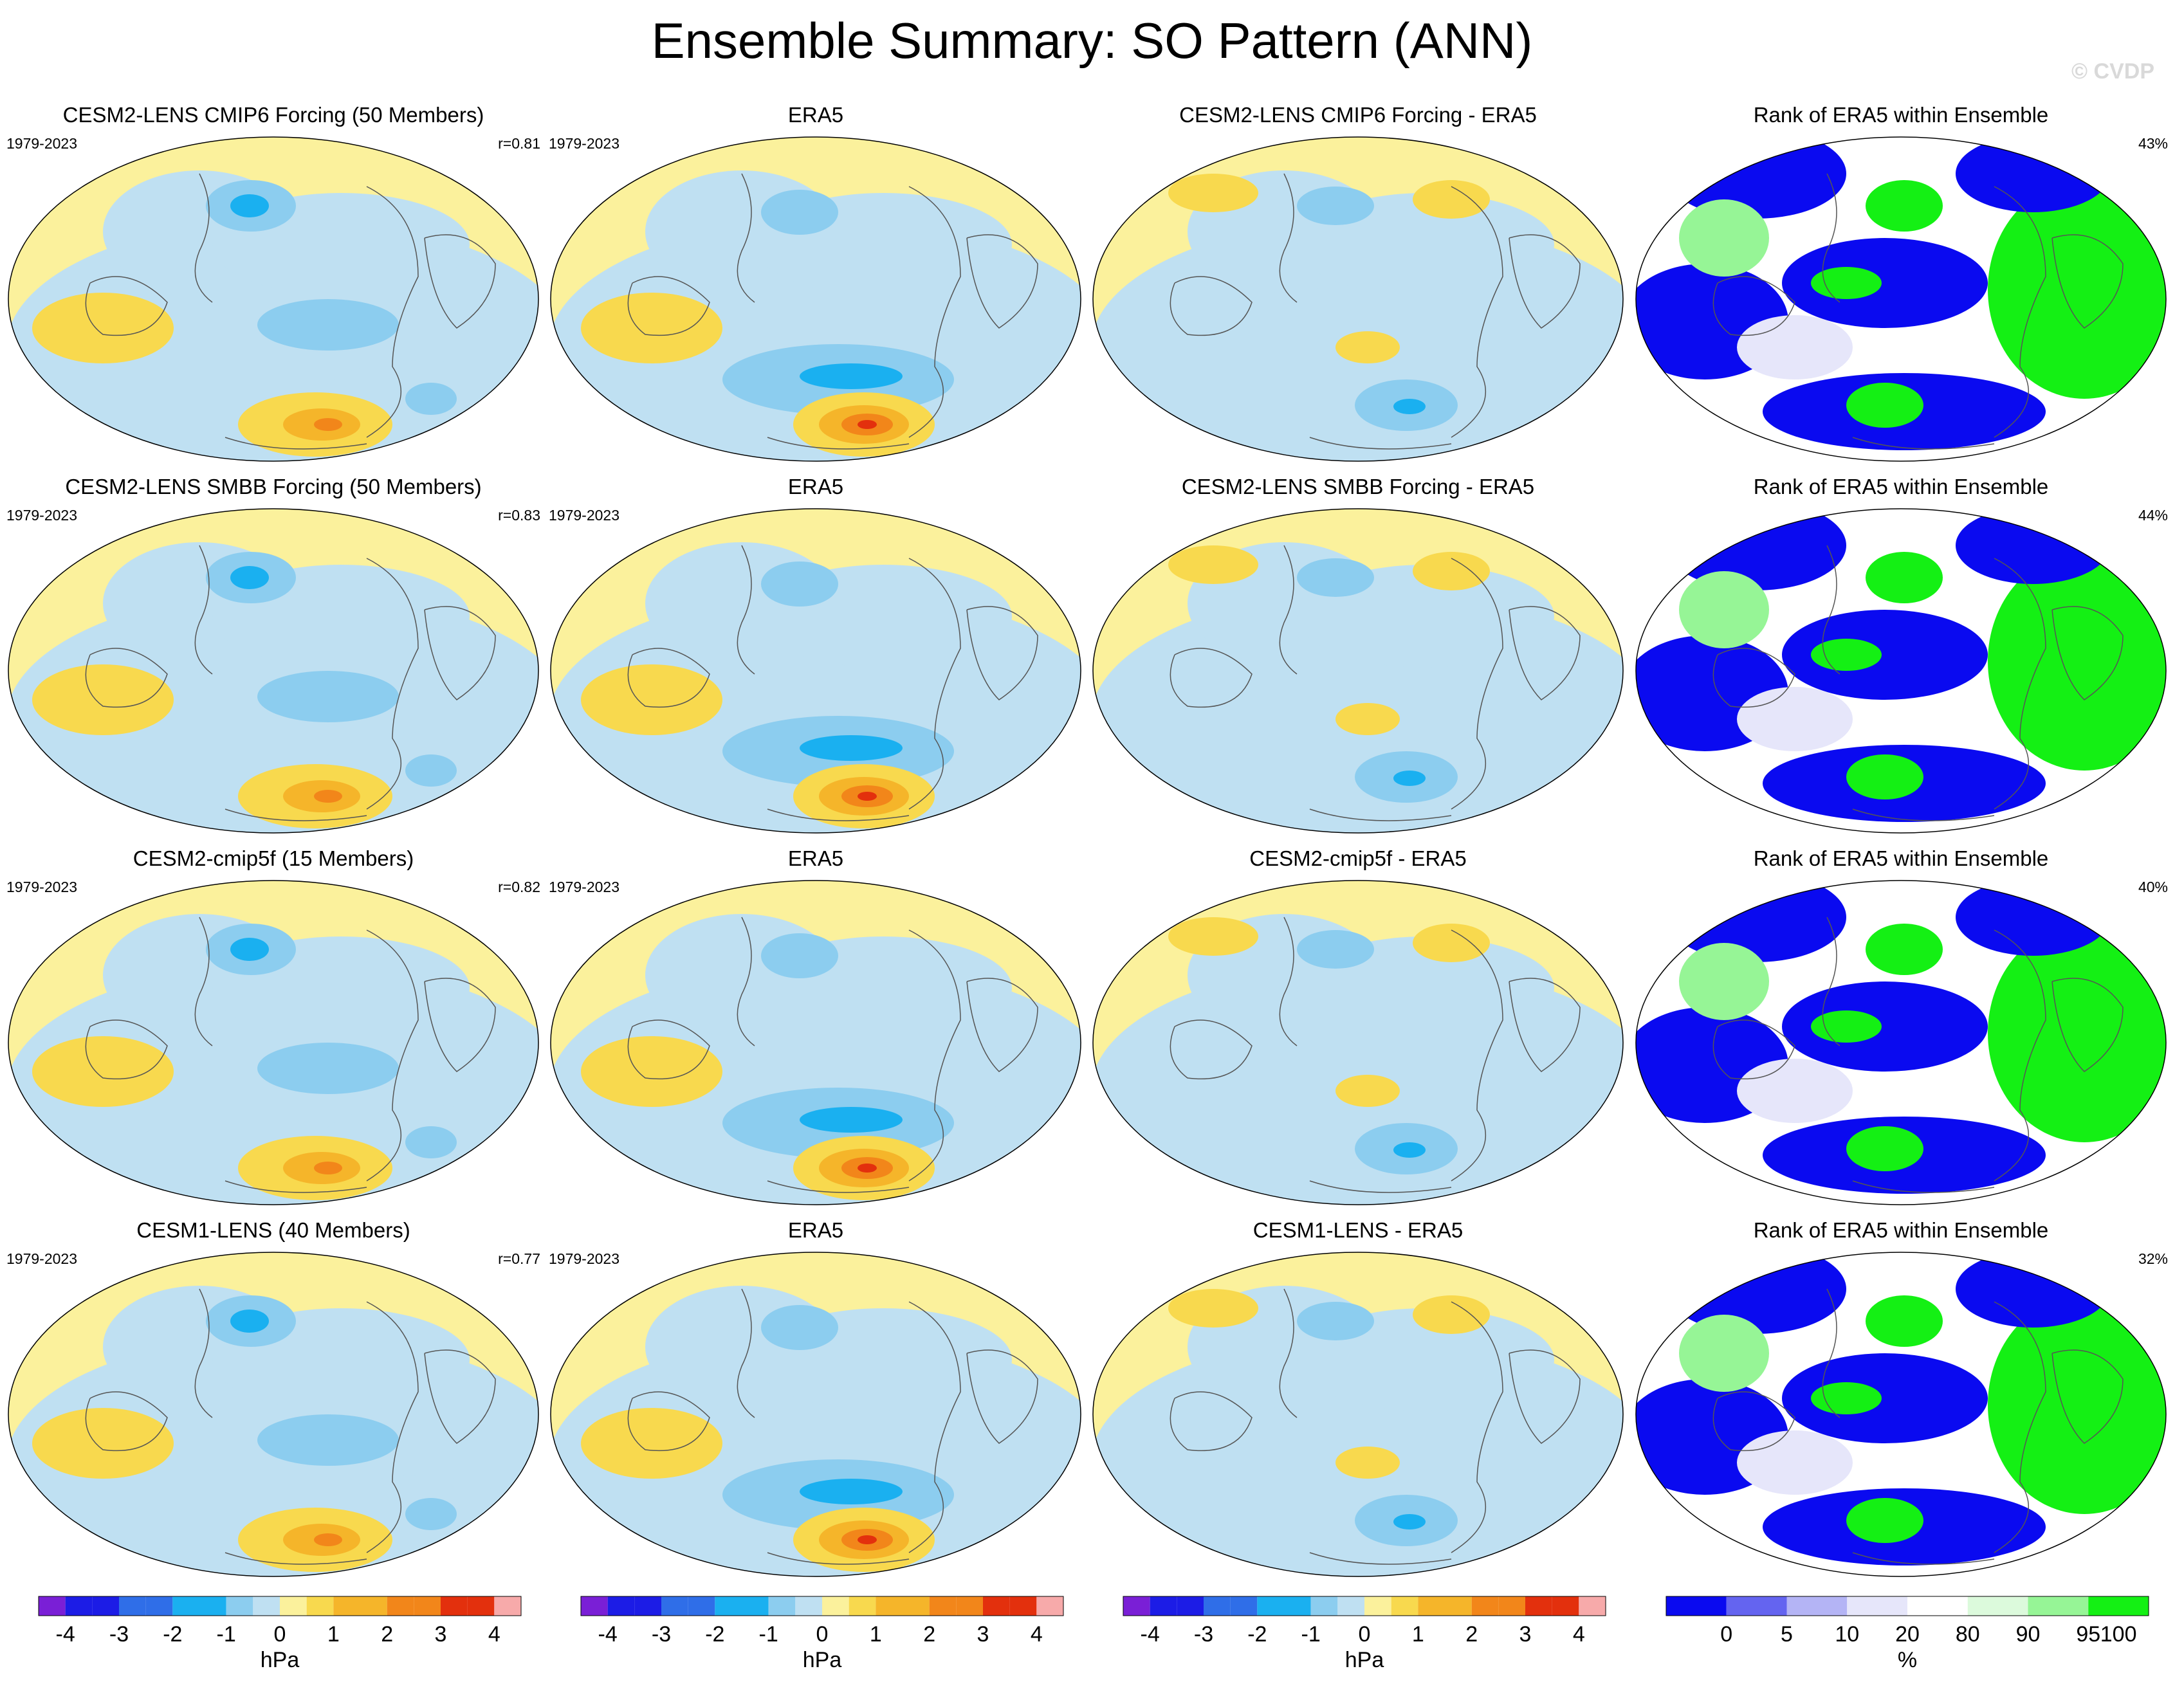 This screenshot has width=2184, height=1689. I want to click on map-panel-diff: CESM2-LENS CMIP6 Forcing - ERA5, so click(1358, 283).